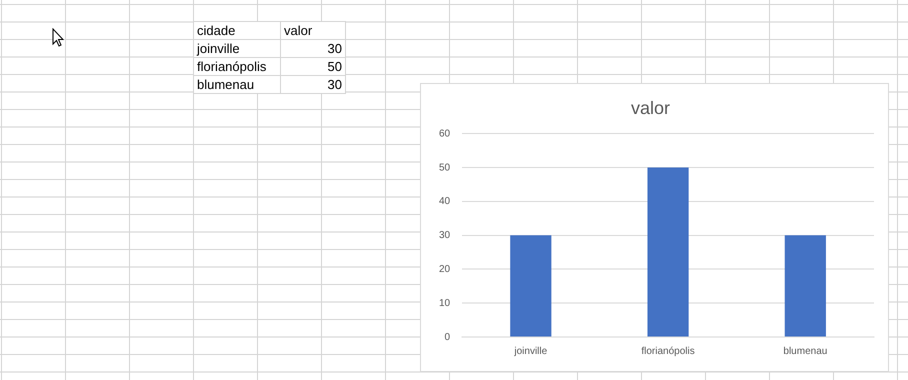  What do you see at coordinates (650, 108) in the screenshot?
I see `chart-title: valor` at bounding box center [650, 108].